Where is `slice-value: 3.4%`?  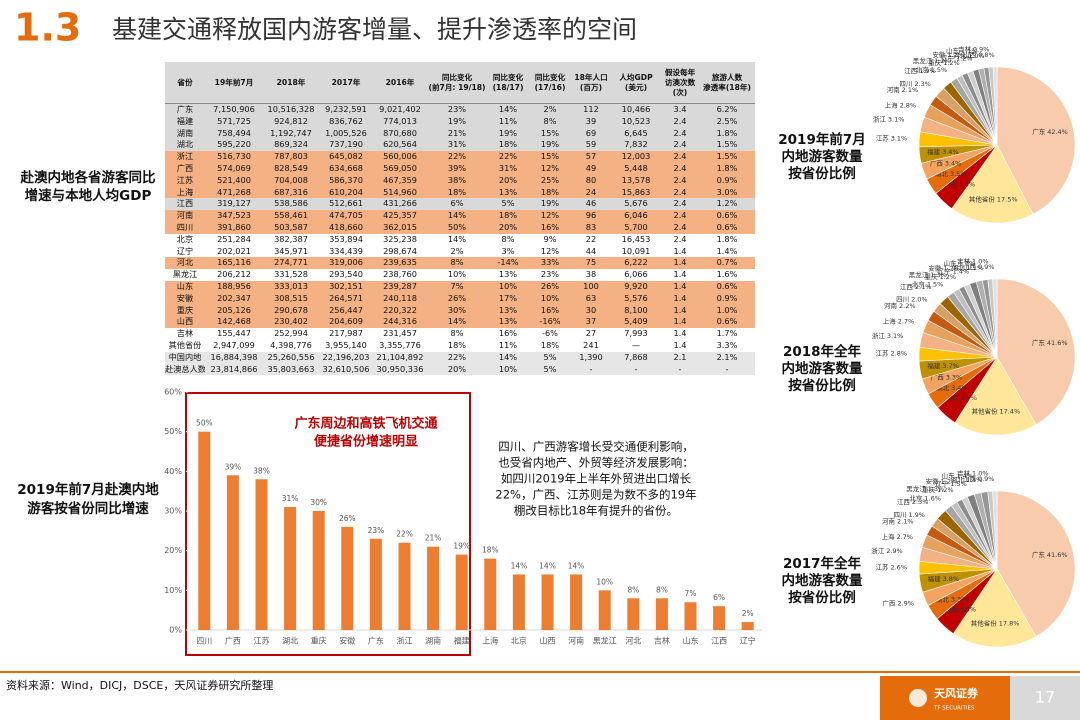 slice-value: 3.4% is located at coordinates (950, 152).